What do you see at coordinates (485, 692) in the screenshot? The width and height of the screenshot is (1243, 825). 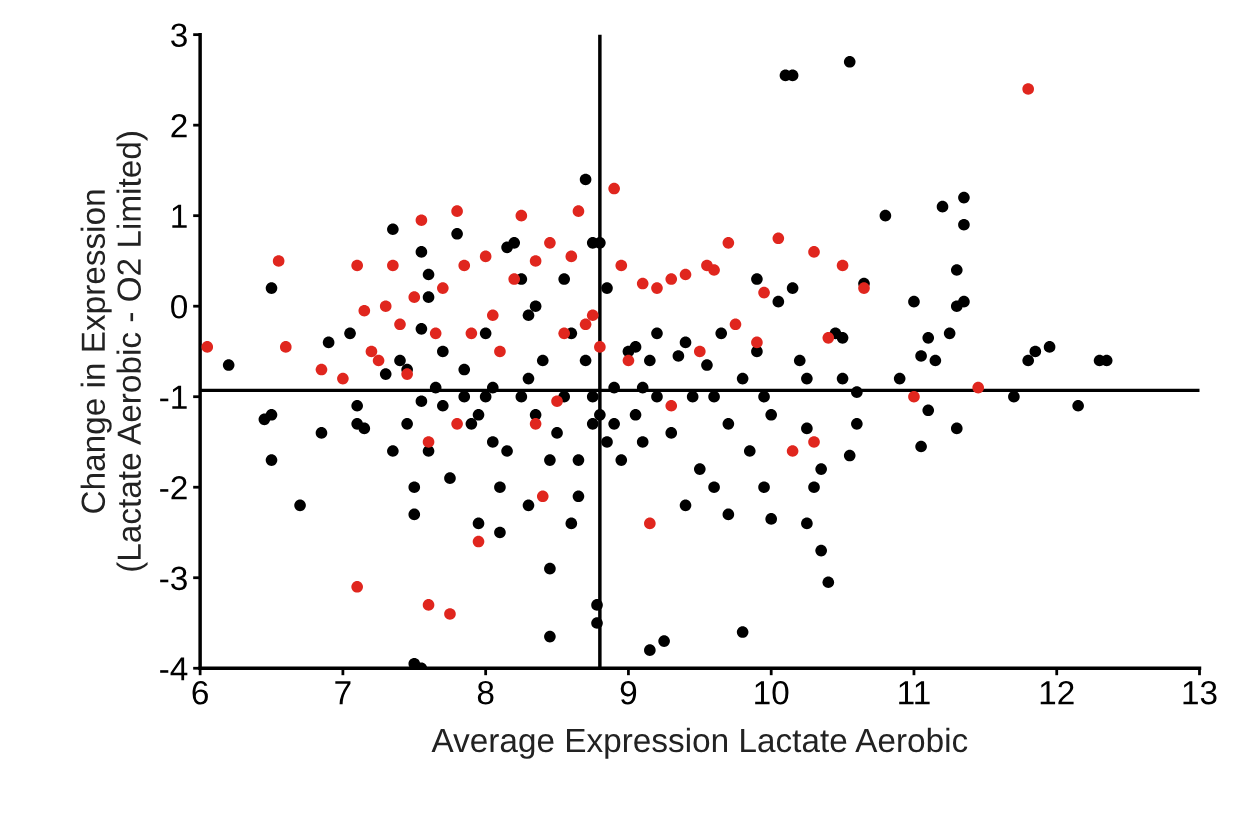 I see `x-tick-label: 8` at bounding box center [485, 692].